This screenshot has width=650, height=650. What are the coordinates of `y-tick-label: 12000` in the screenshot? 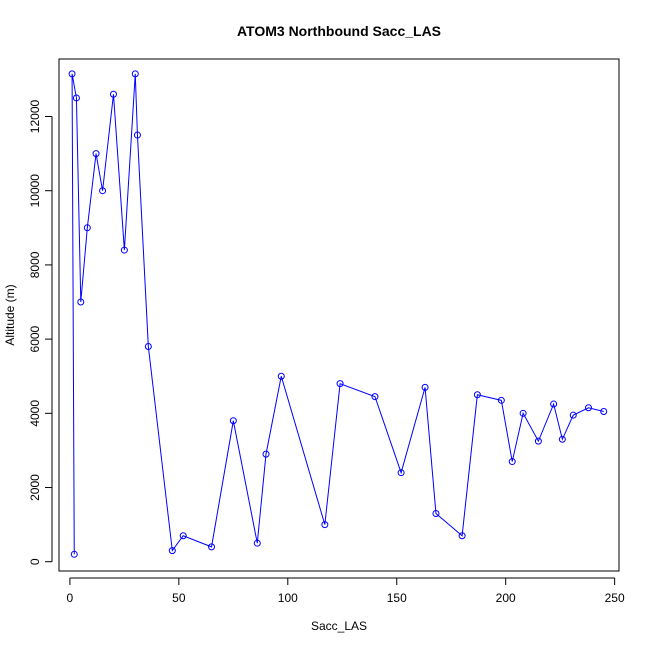 It's located at (35, 116).